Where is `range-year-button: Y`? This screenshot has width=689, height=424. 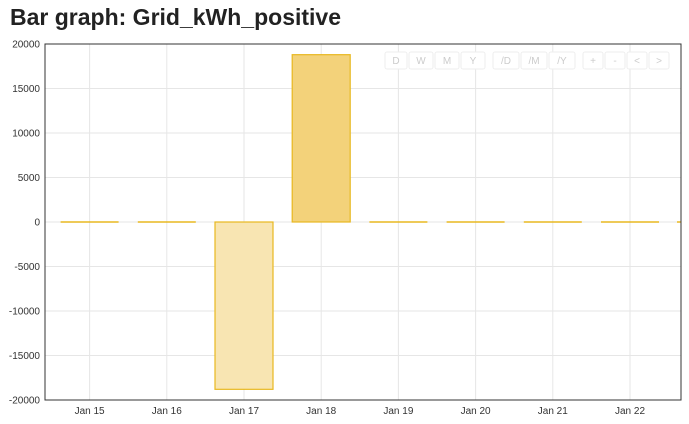
range-year-button: Y is located at coordinates (473, 60).